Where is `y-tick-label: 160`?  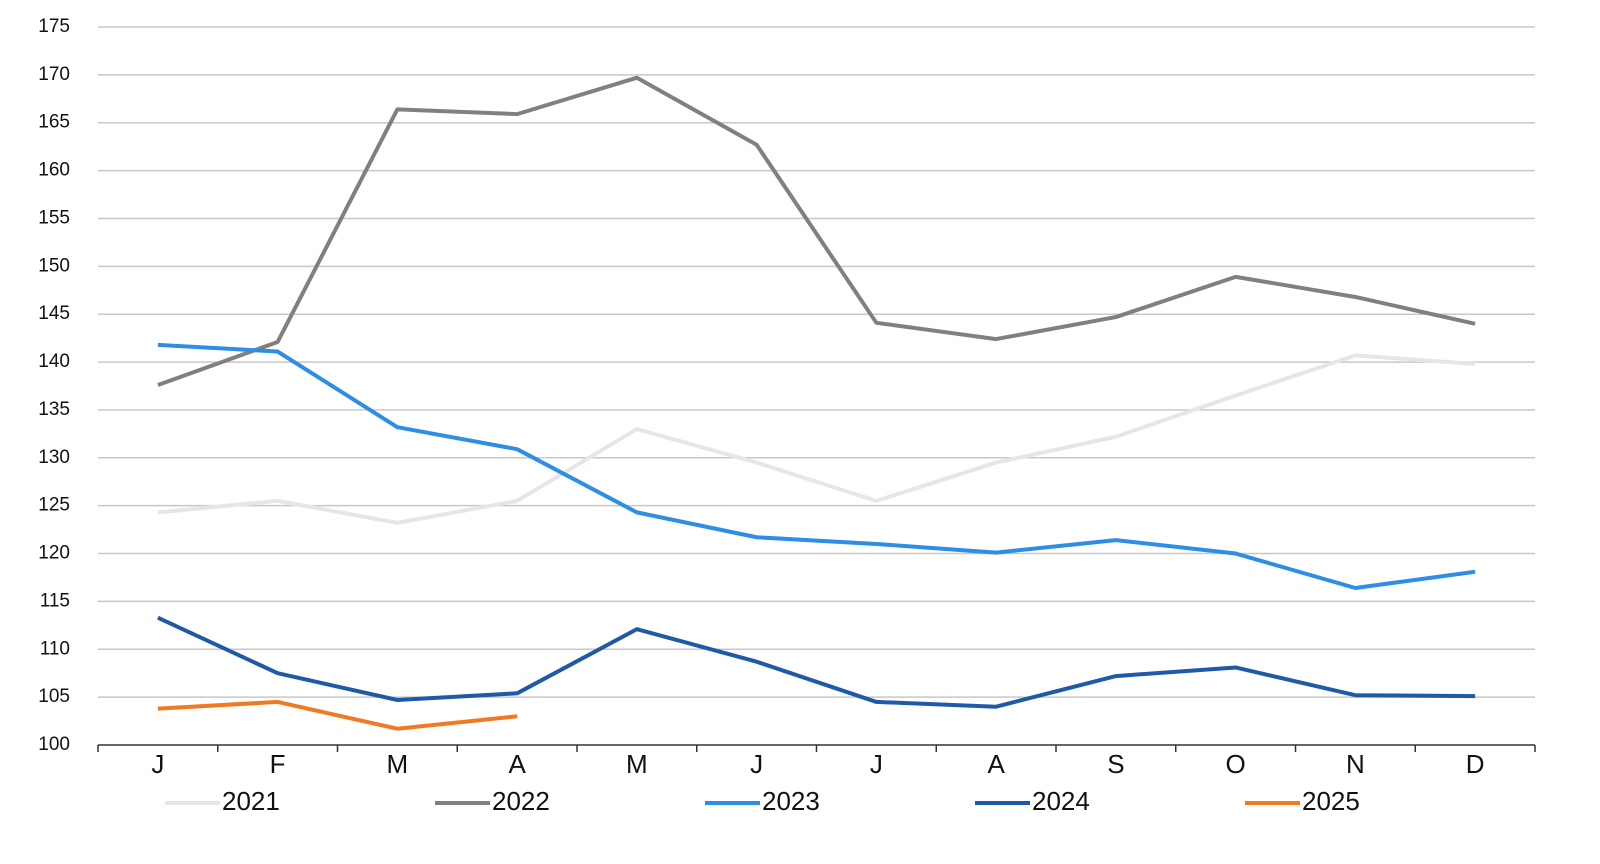 y-tick-label: 160 is located at coordinates (54, 170).